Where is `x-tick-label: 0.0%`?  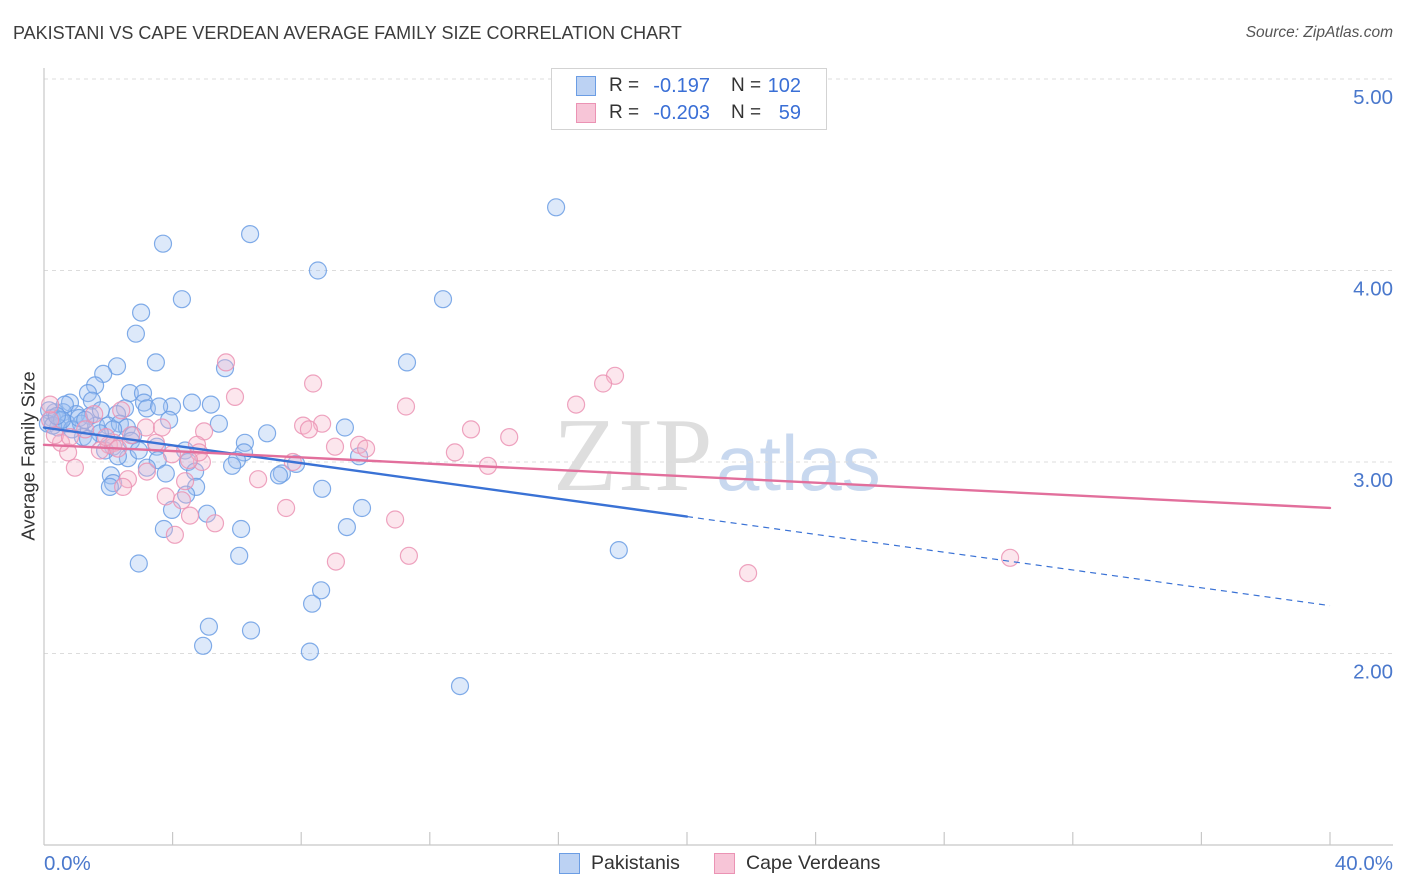 x-tick-label: 0.0% is located at coordinates (67, 863).